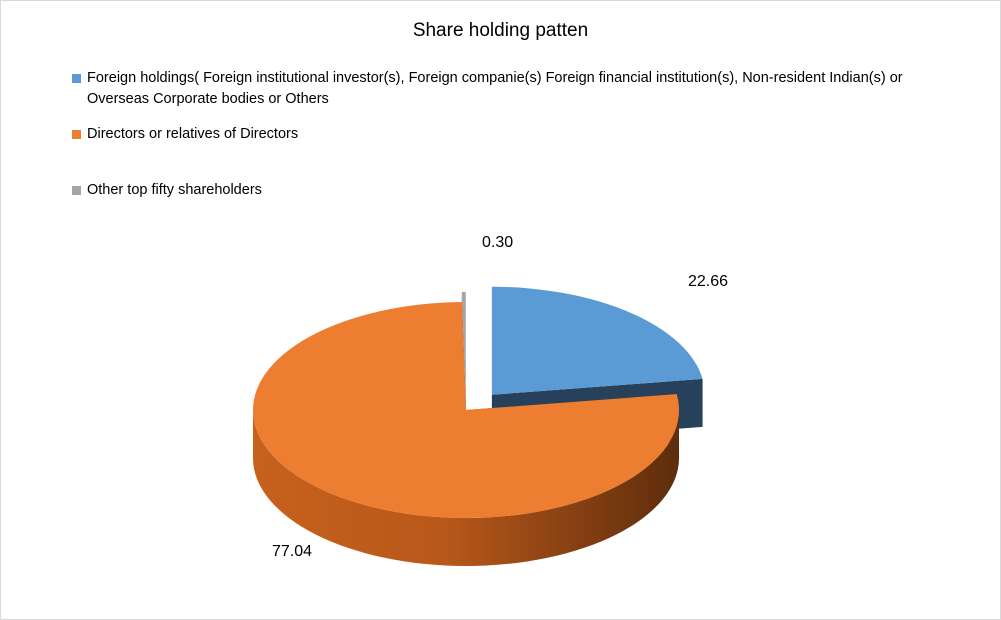 The image size is (1001, 620). What do you see at coordinates (463, 345) in the screenshot?
I see `pie-slice-other-top-fifty` at bounding box center [463, 345].